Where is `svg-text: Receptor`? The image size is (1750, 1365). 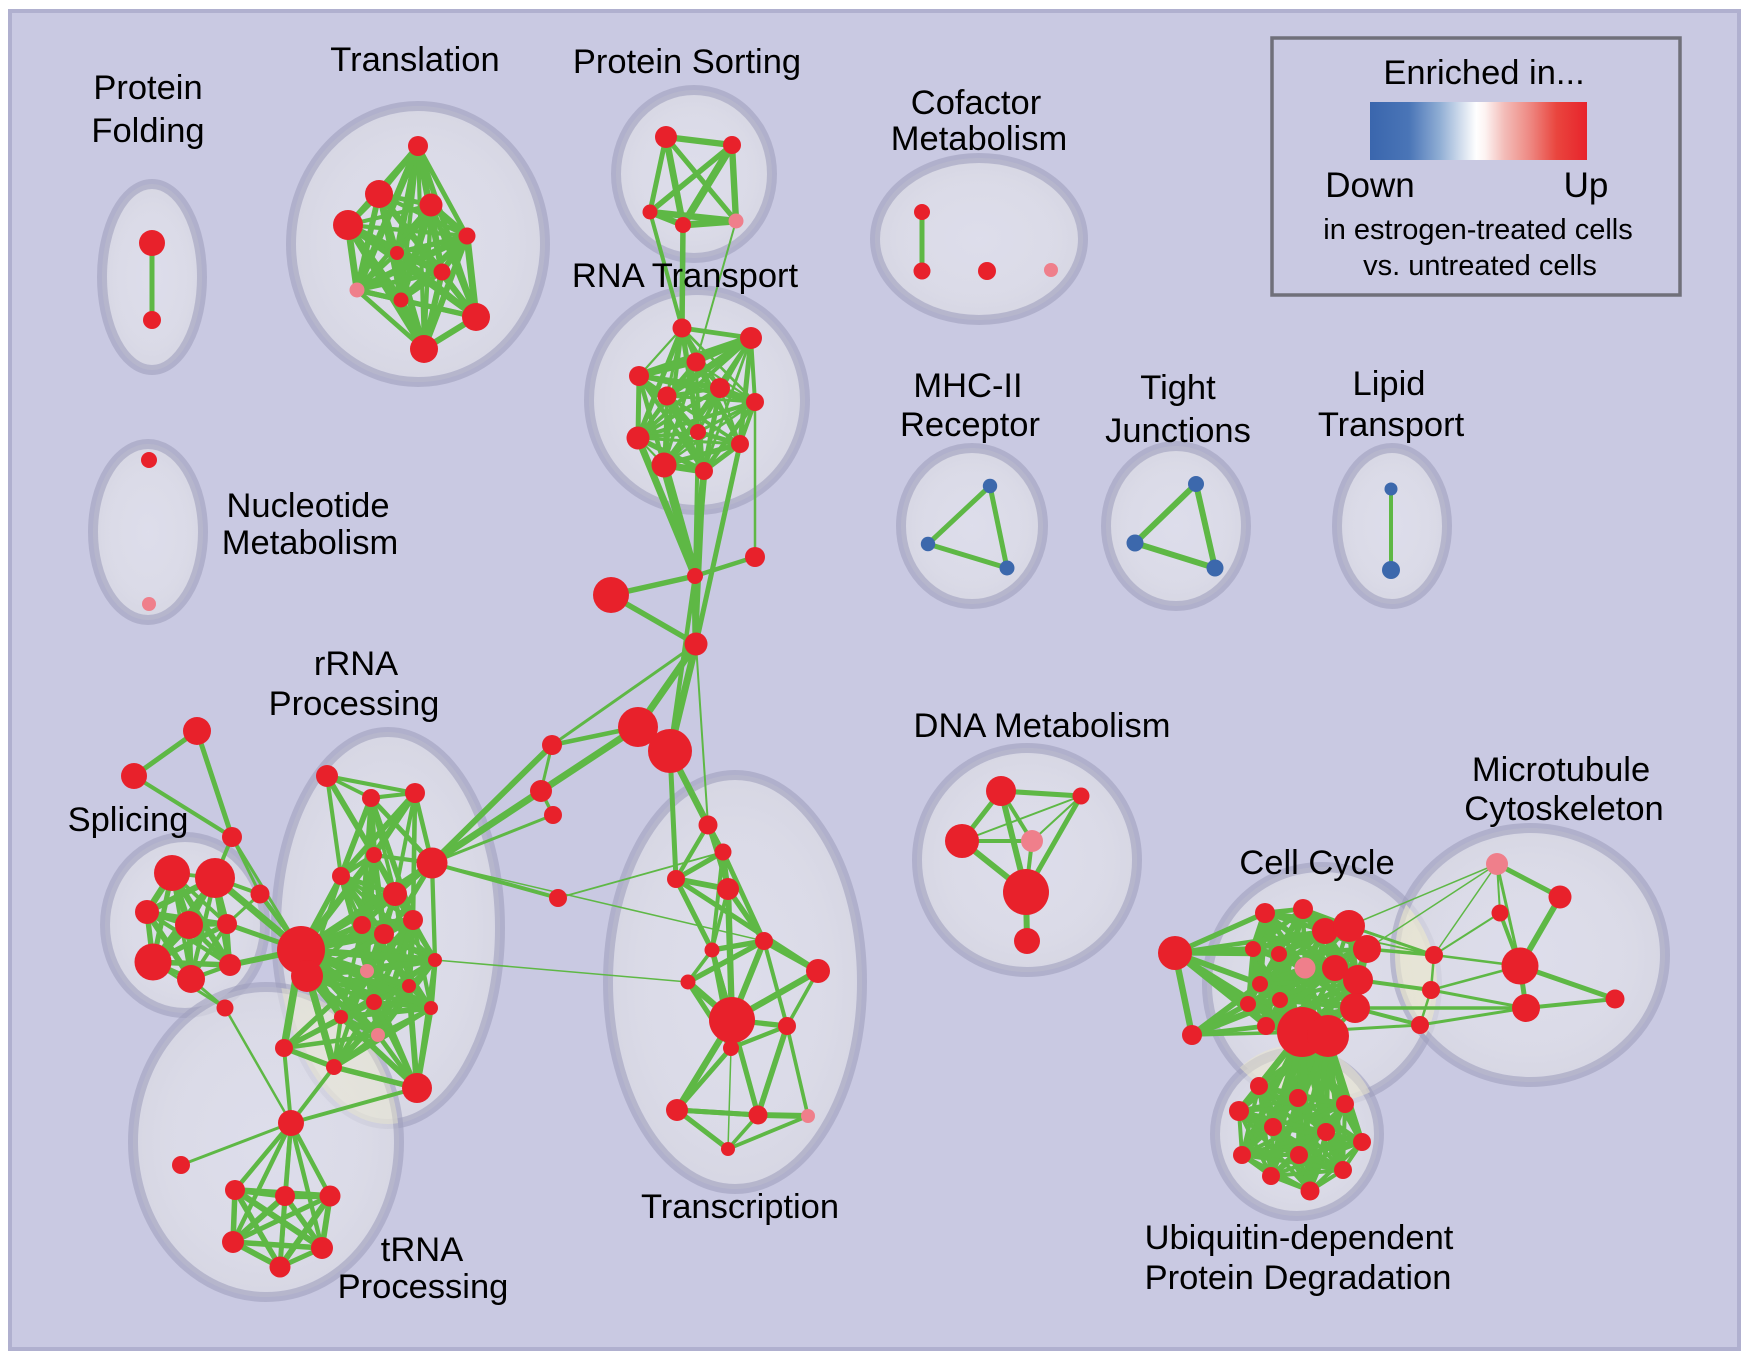
svg-text: Receptor is located at coordinates (970, 425).